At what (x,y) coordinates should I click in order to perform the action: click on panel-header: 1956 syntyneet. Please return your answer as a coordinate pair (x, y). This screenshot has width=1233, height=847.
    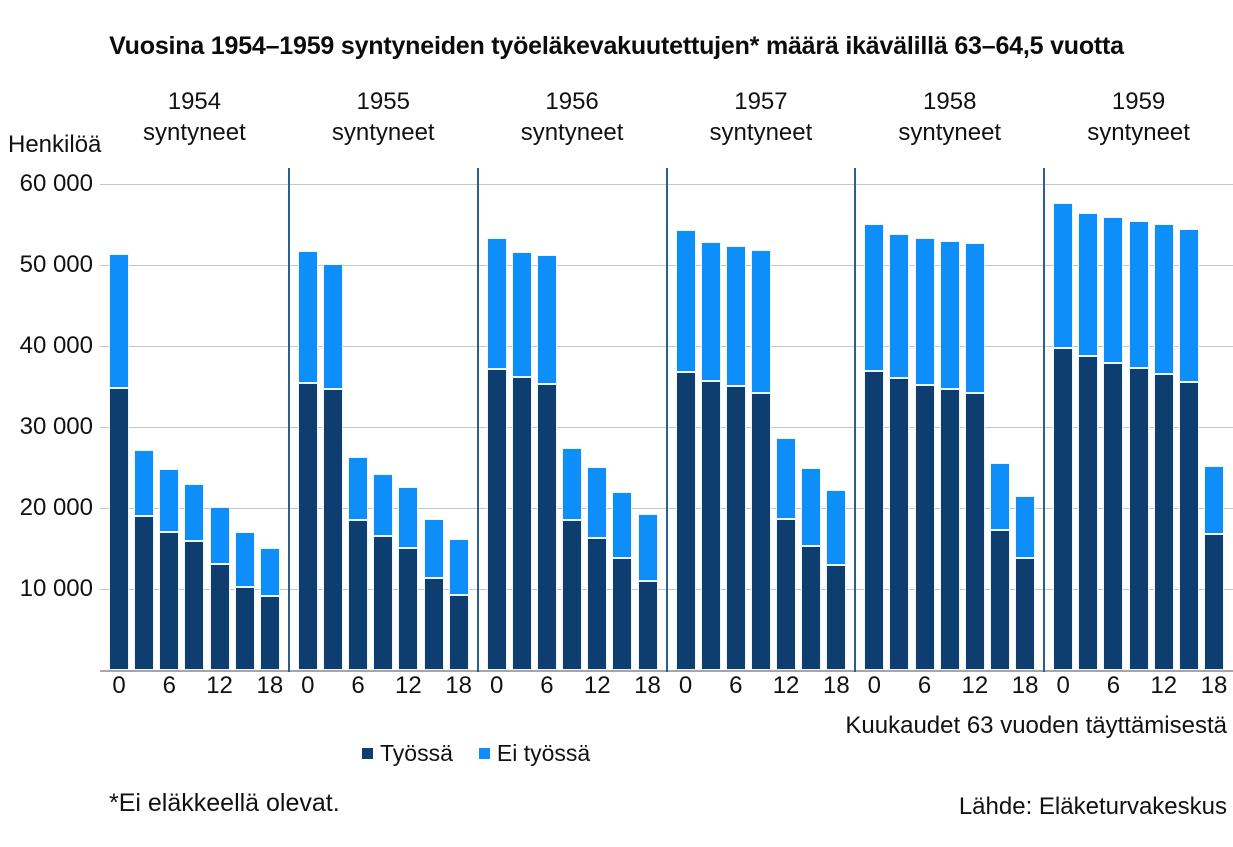
    Looking at the image, I should click on (572, 117).